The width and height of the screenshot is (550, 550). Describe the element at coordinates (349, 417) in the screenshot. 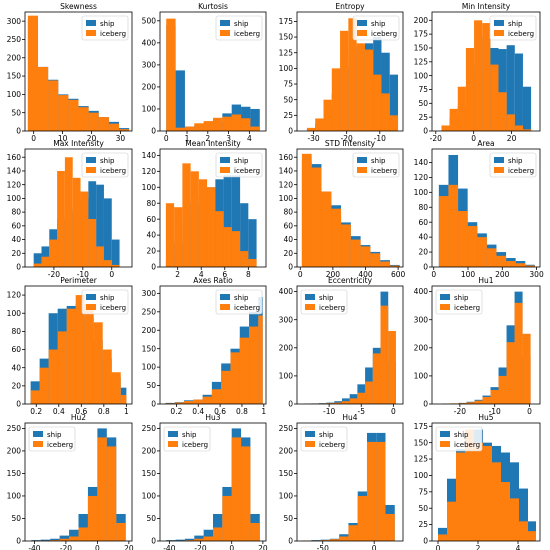

I see `subplot-title: Hu4` at that location.